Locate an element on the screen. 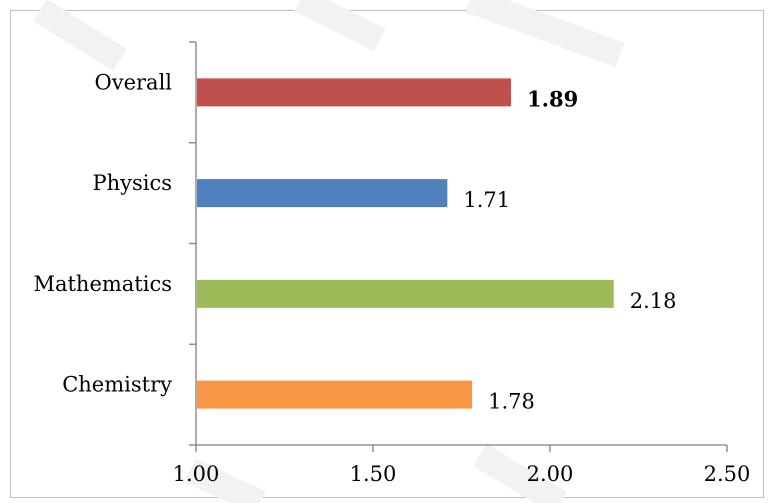  bar-mathematics is located at coordinates (405, 293).